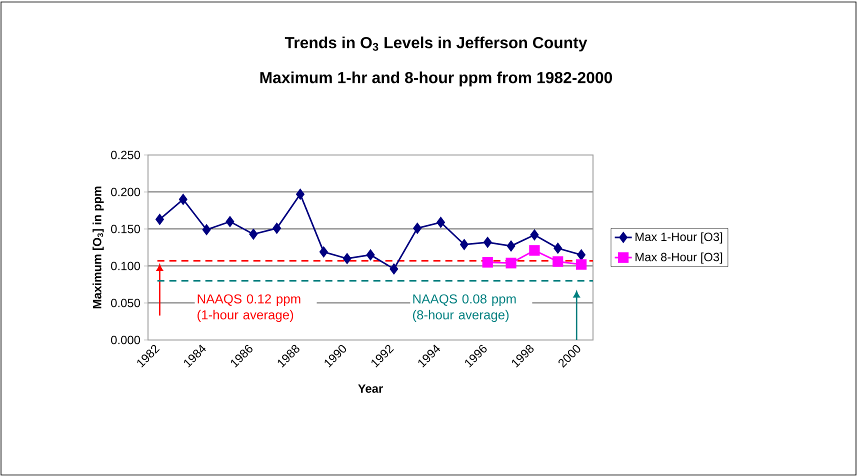 This screenshot has width=858, height=476. Describe the element at coordinates (249, 308) in the screenshot. I see `ref-line-label: NAAQS 0.12 ppm (1-hour average)` at that location.